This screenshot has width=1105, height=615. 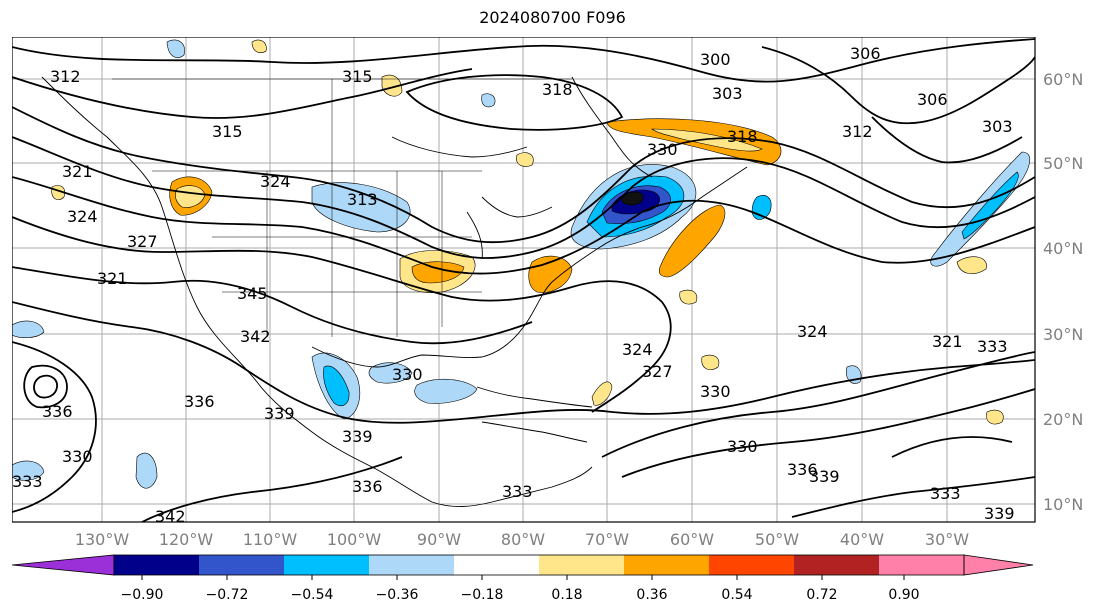 I want to click on lat-tick-label: 20°N, so click(x=1063, y=419).